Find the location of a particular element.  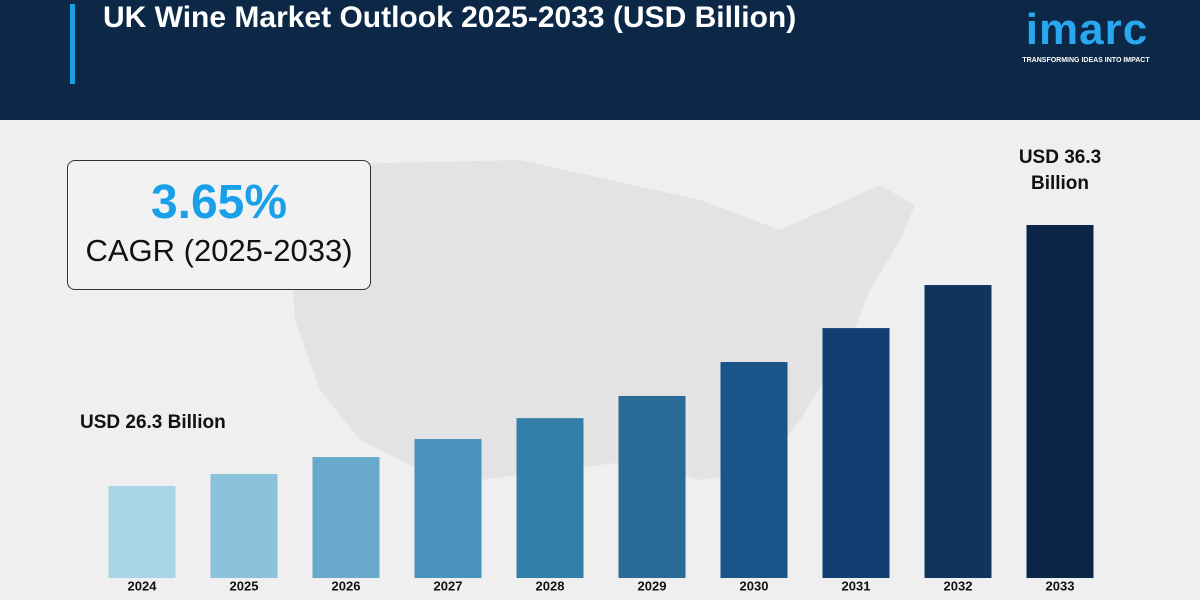

value-label: USD 36.3 Billion is located at coordinates (1060, 170).